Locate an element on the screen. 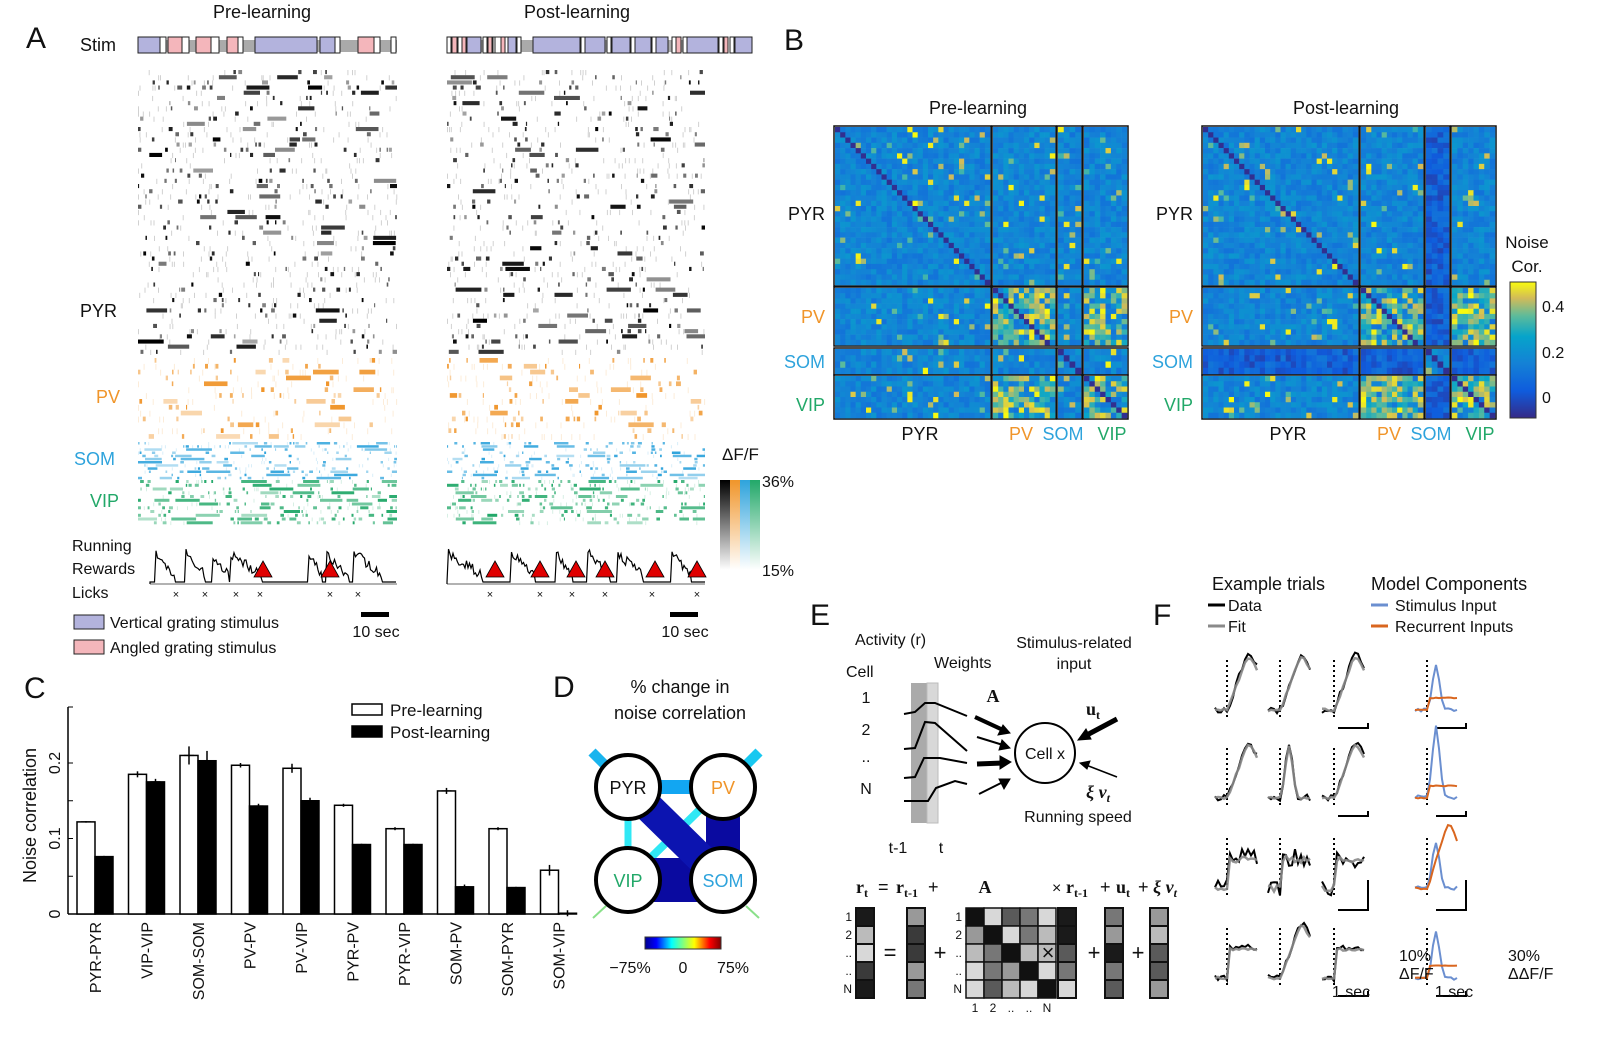 The image size is (1600, 1037). colorbar-max: 36% is located at coordinates (778, 482).